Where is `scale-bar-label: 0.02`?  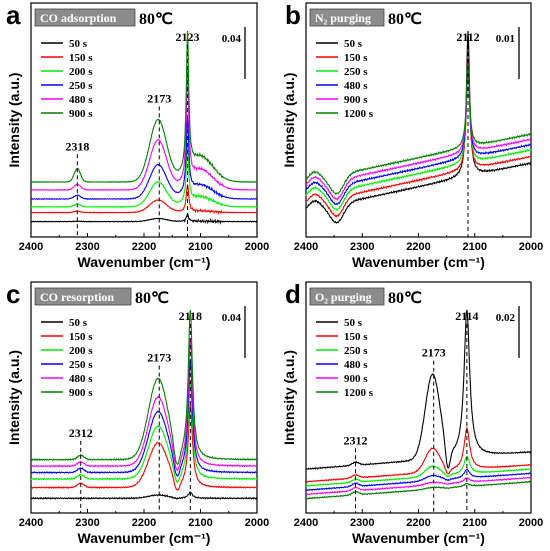 scale-bar-label: 0.02 is located at coordinates (506, 318).